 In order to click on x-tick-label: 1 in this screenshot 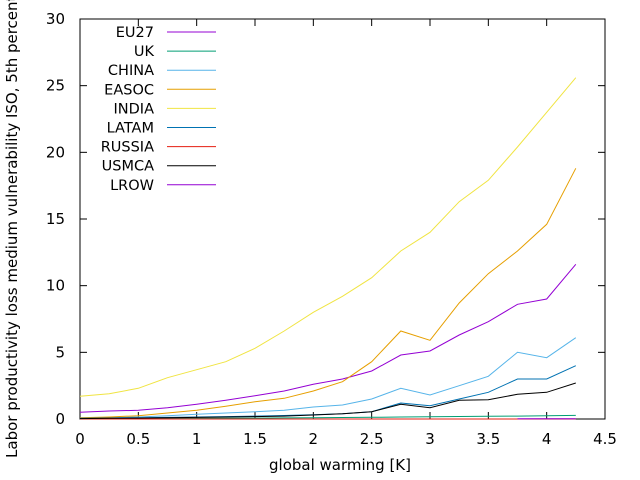, I will do `click(197, 439)`.